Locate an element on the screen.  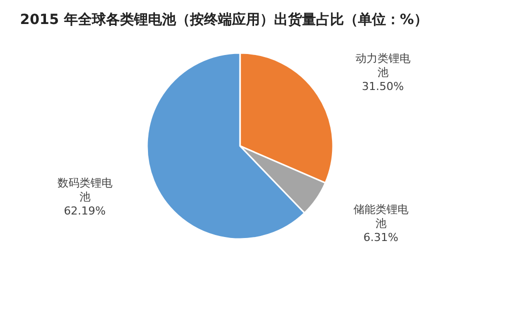
data-label: 6.31% is located at coordinates (380, 237).